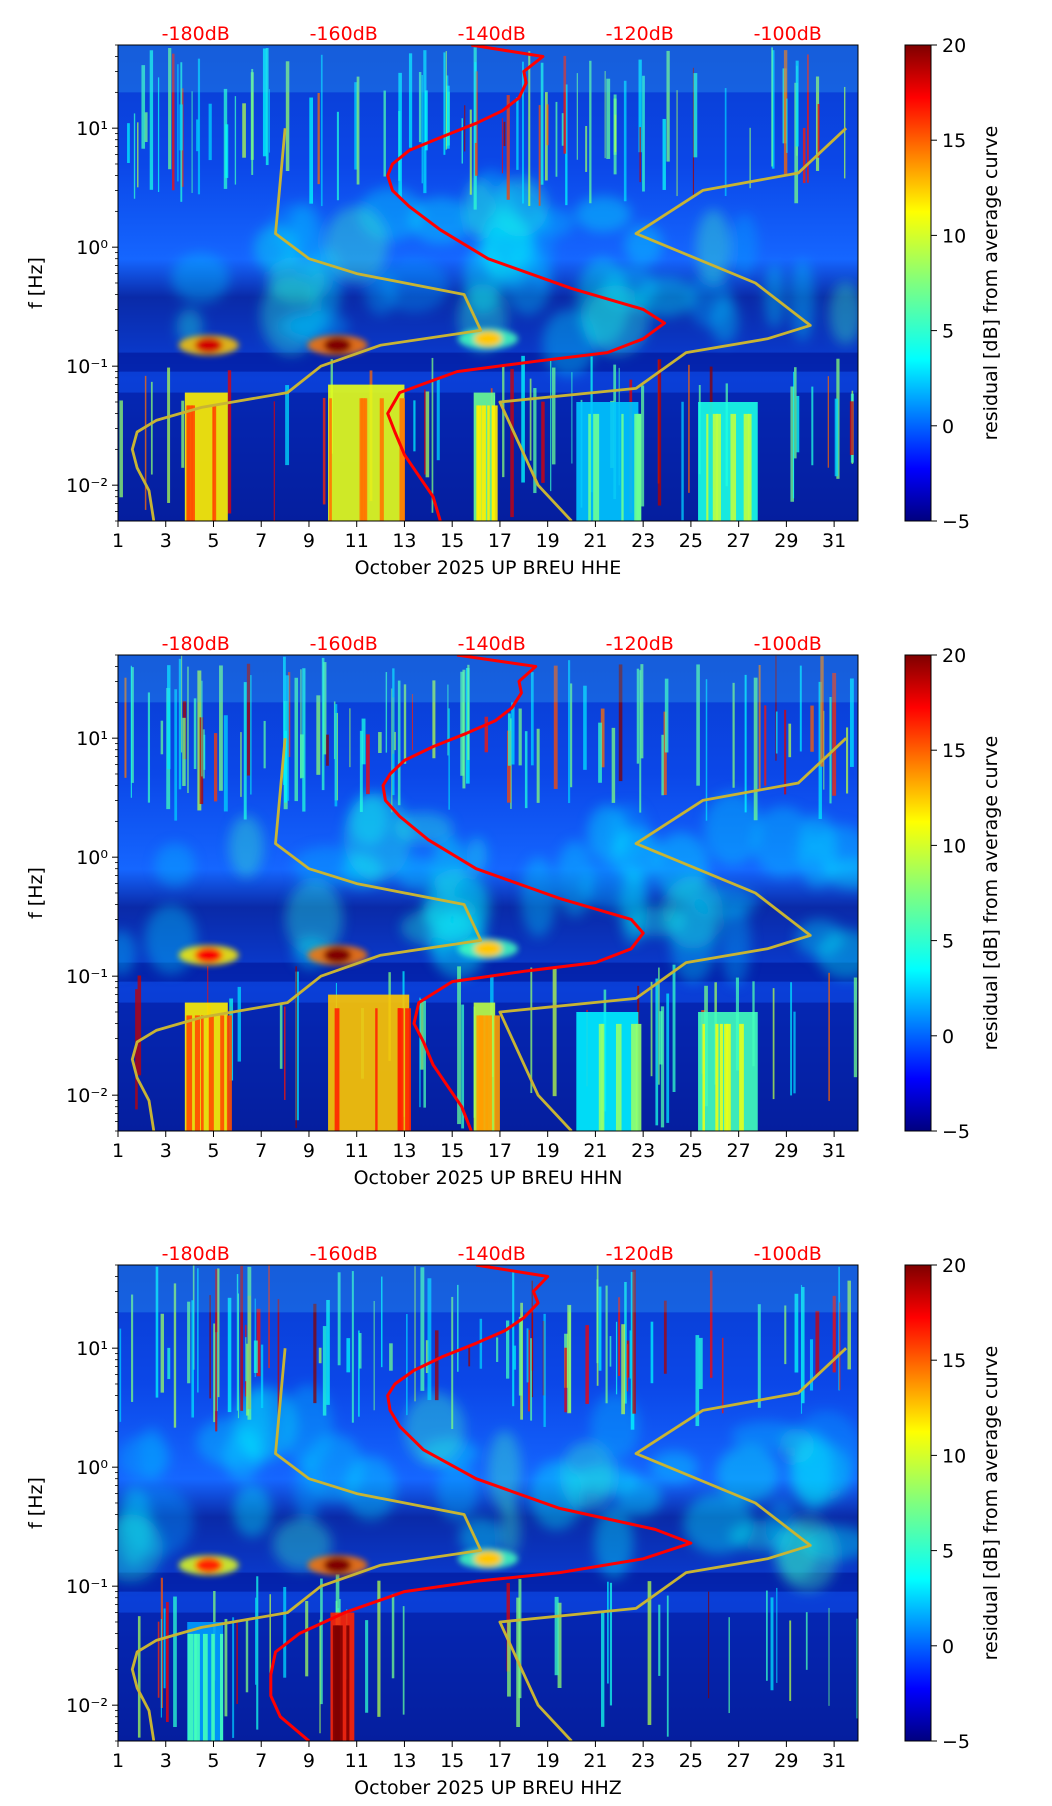 This screenshot has height=1806, width=1052. I want to click on microseism-core, so click(337, 1565).